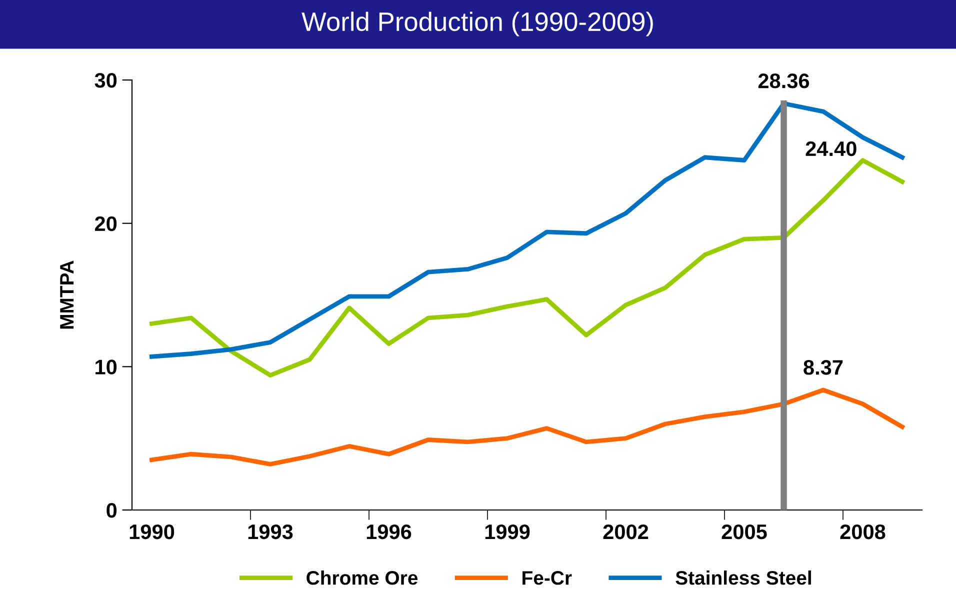 The image size is (956, 601). I want to click on y-axis-title: MMTPA, so click(67, 294).